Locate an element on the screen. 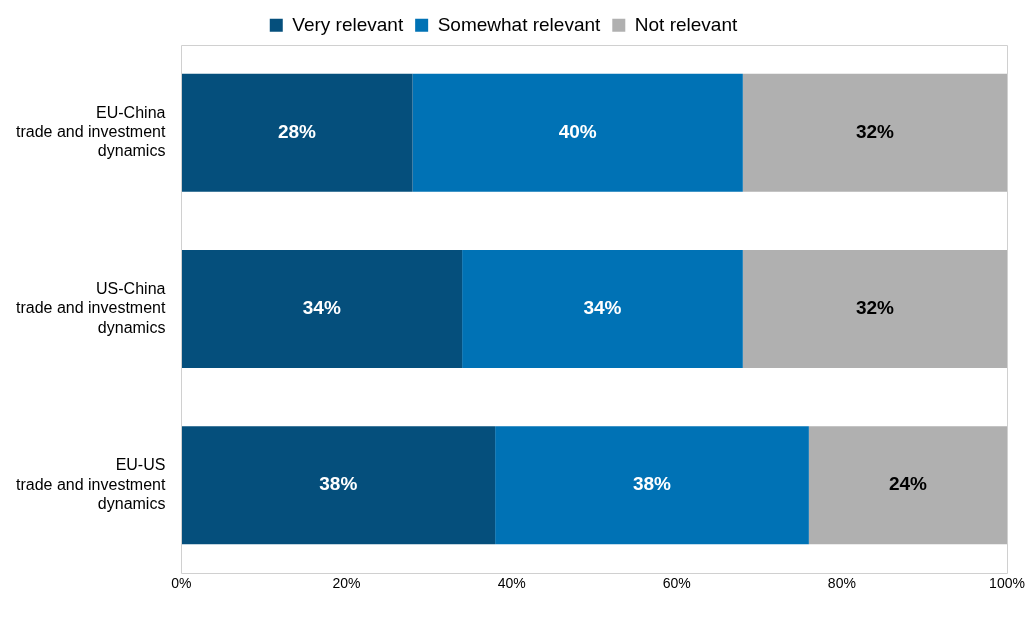 The height and width of the screenshot is (618, 1029). x-tick-label: 0% is located at coordinates (181, 583).